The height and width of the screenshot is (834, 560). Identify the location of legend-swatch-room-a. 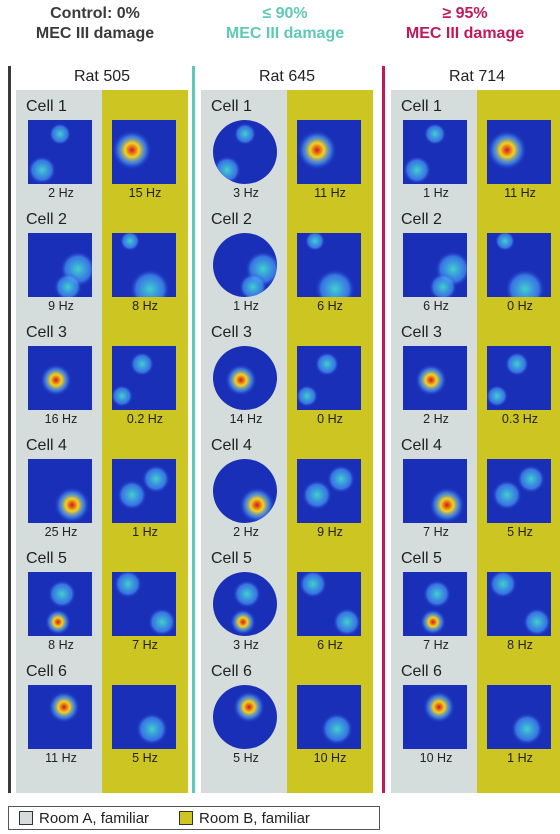
(26, 818).